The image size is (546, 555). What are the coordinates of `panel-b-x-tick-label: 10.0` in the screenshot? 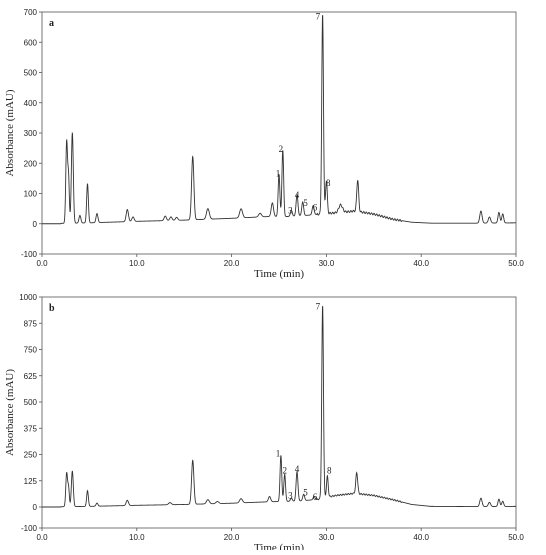 It's located at (137, 537).